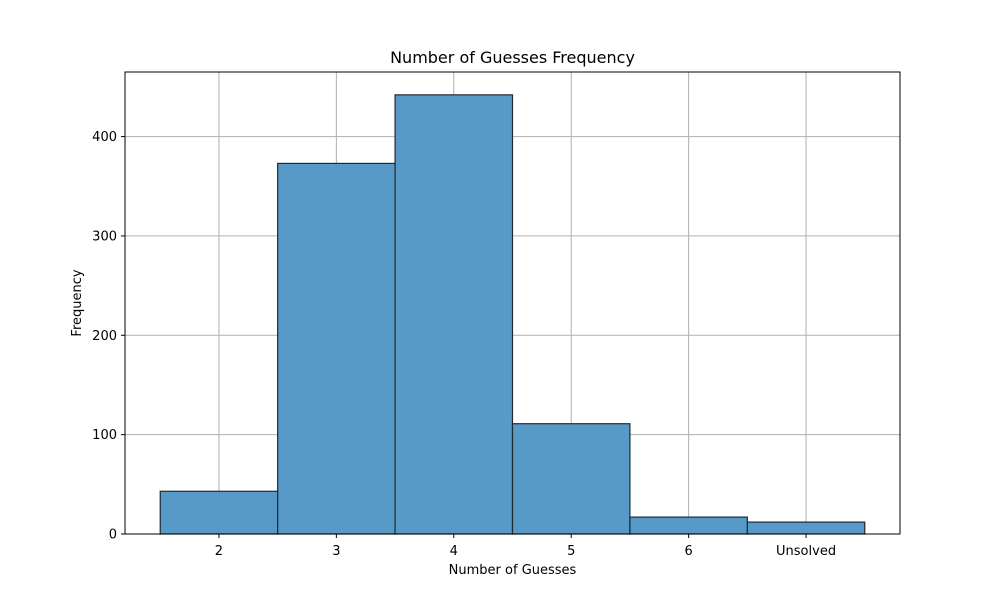 This screenshot has width=1000, height=604. Describe the element at coordinates (525, 546) in the screenshot. I see `x-ticks: 2 3 4 5 6 Unsolved` at that location.